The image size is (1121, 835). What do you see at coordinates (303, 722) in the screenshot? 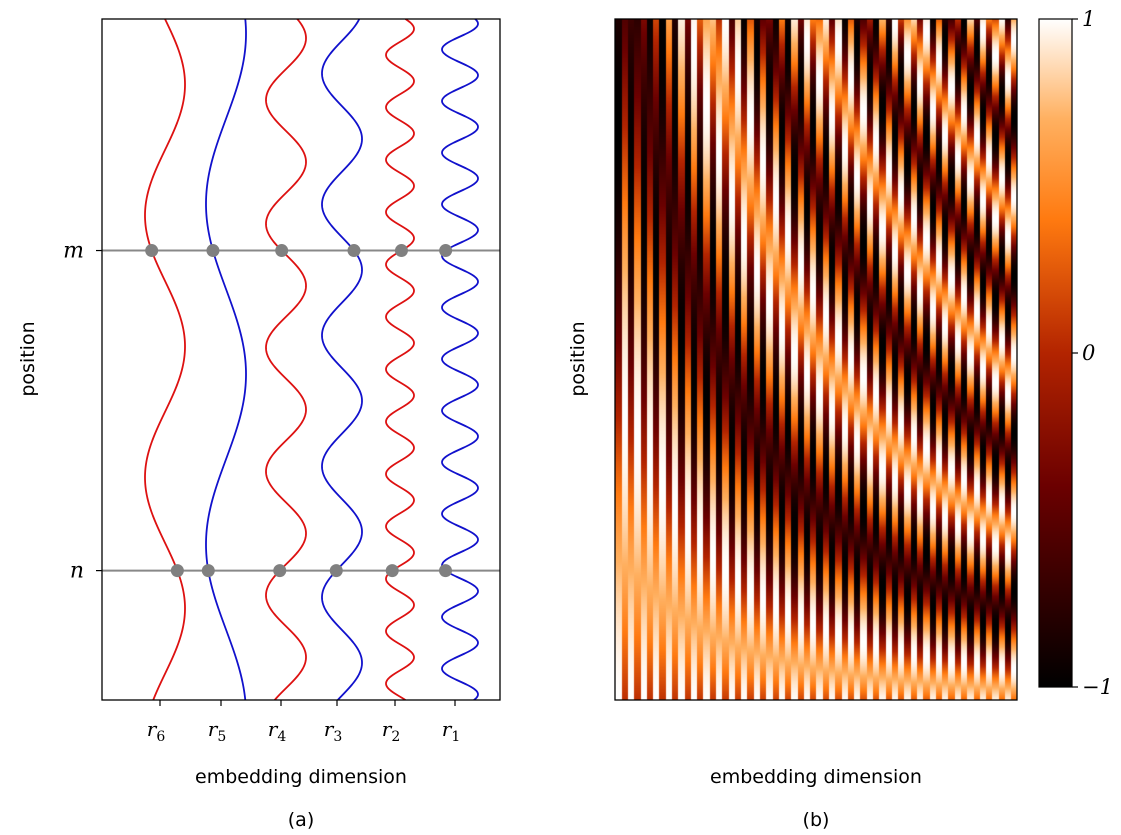
I see `x-ticks: r6 r5 r4 r3 r2 r1` at bounding box center [303, 722].